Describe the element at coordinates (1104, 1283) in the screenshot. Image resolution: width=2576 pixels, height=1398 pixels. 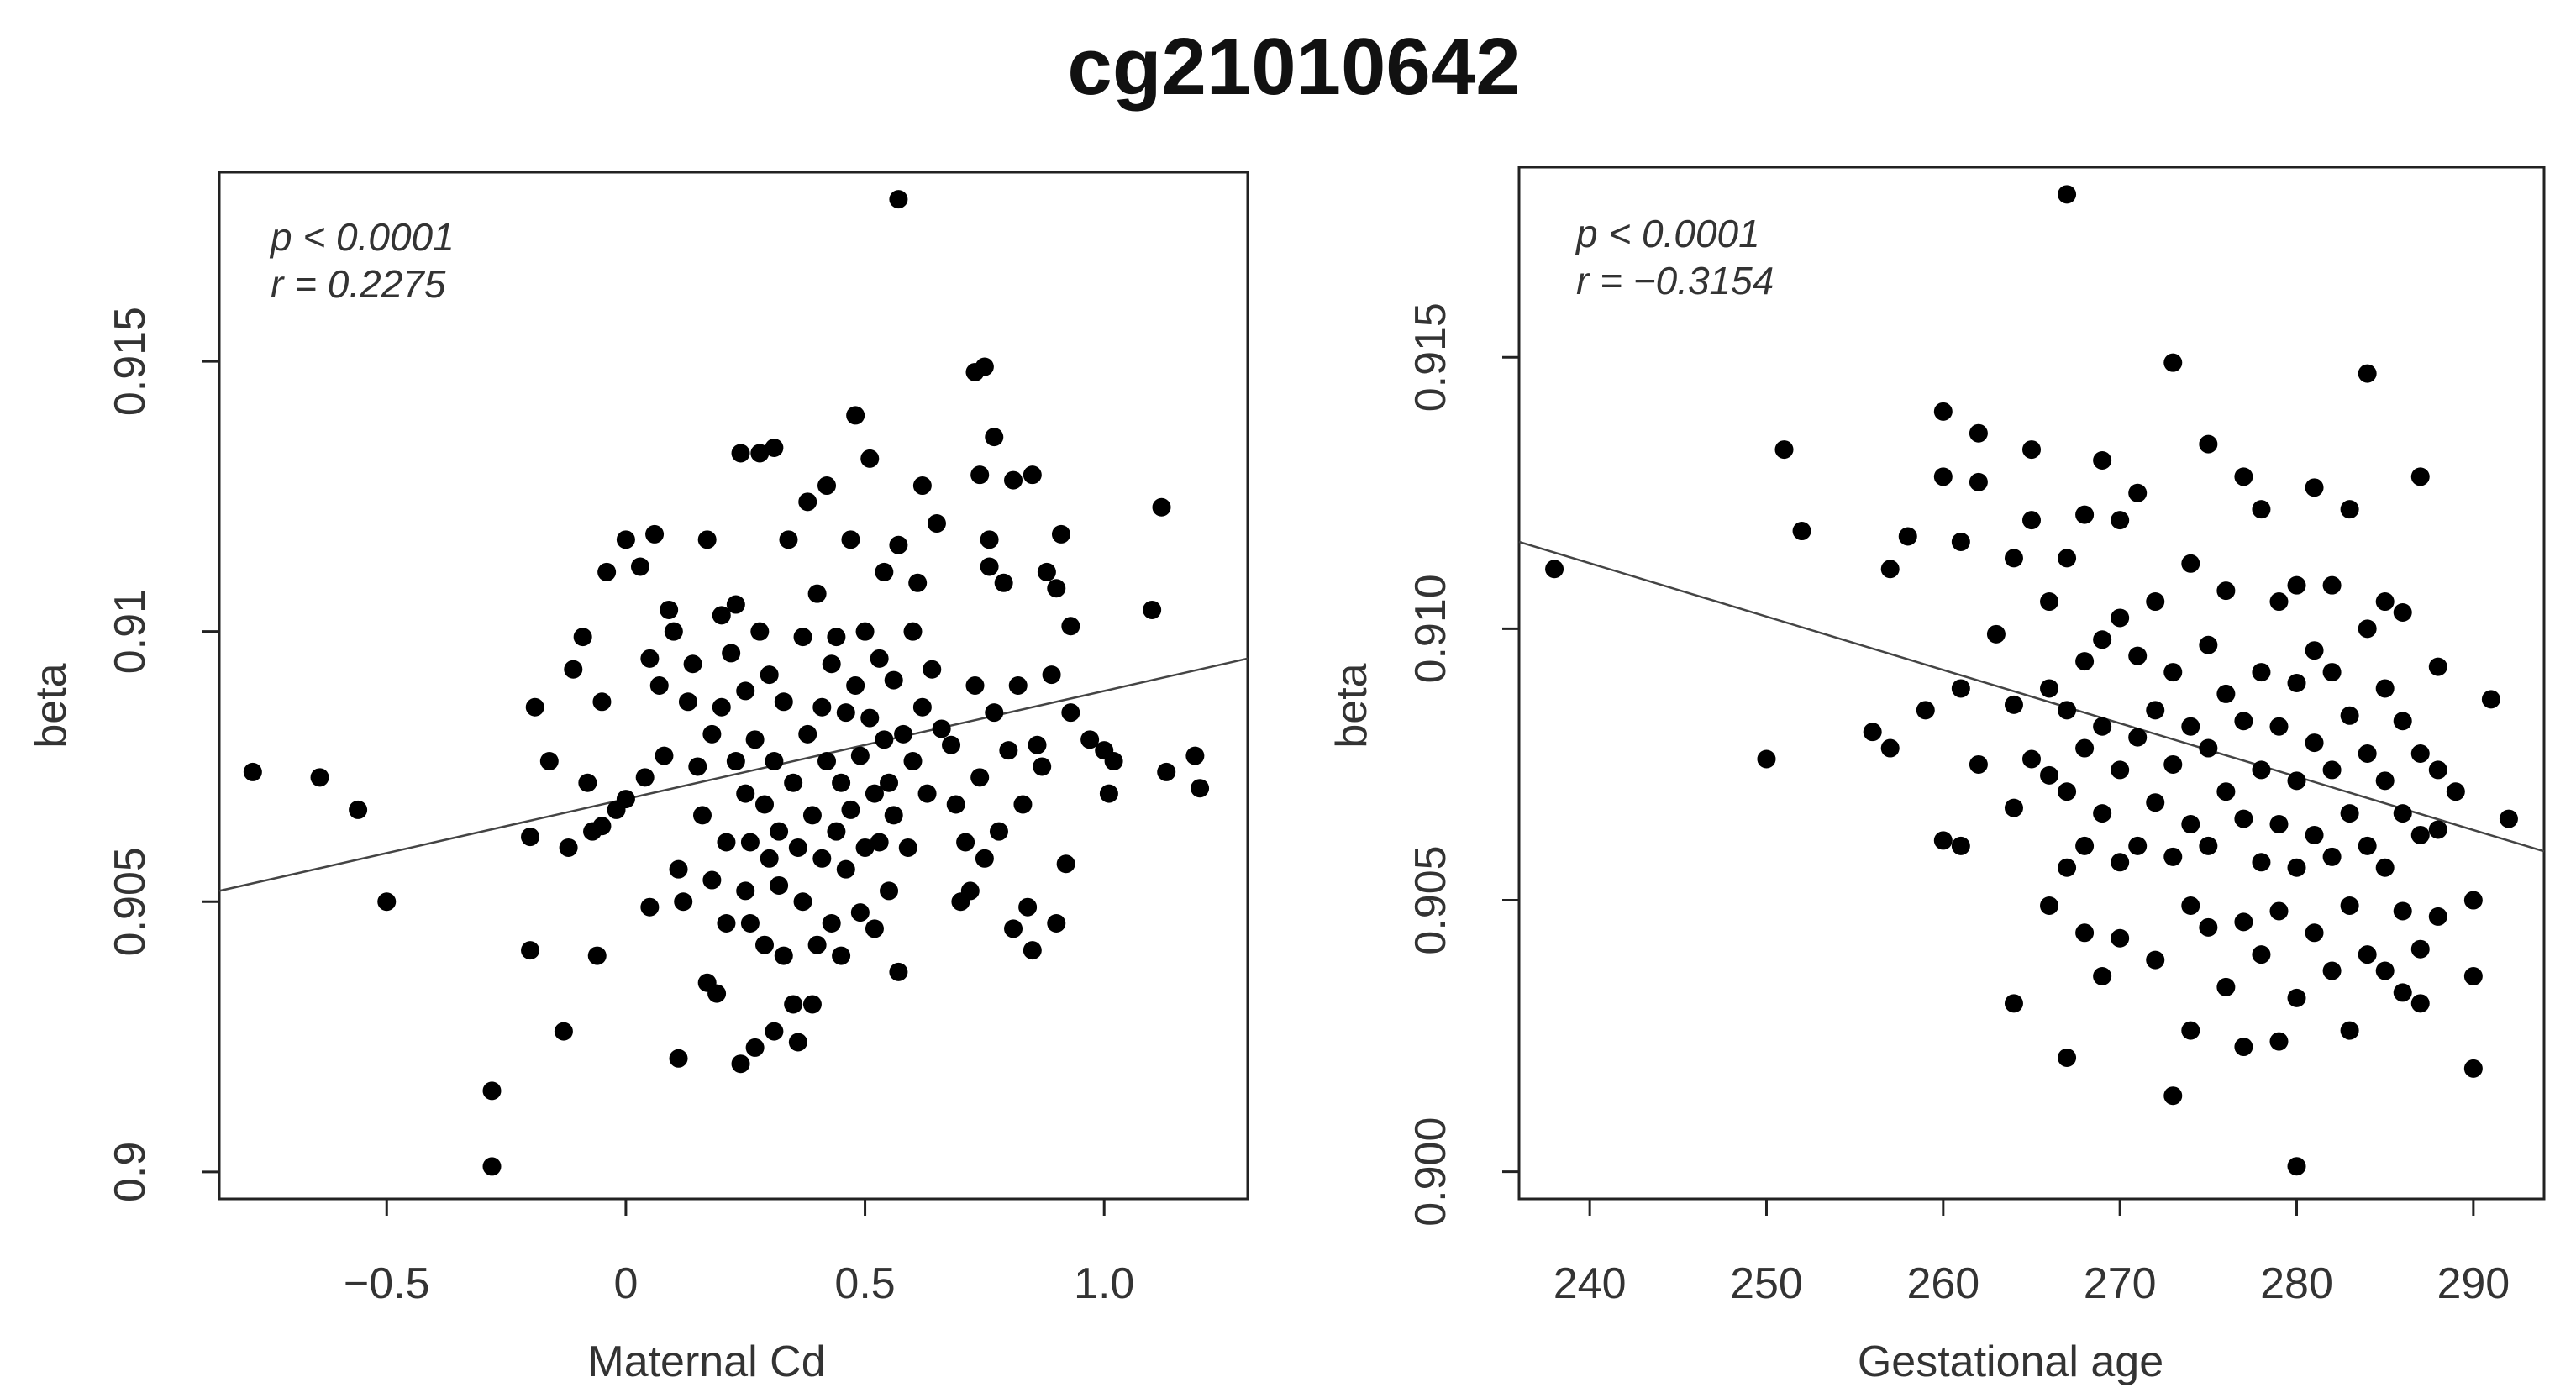
I see `left-x-tick-label: 1.0` at that location.